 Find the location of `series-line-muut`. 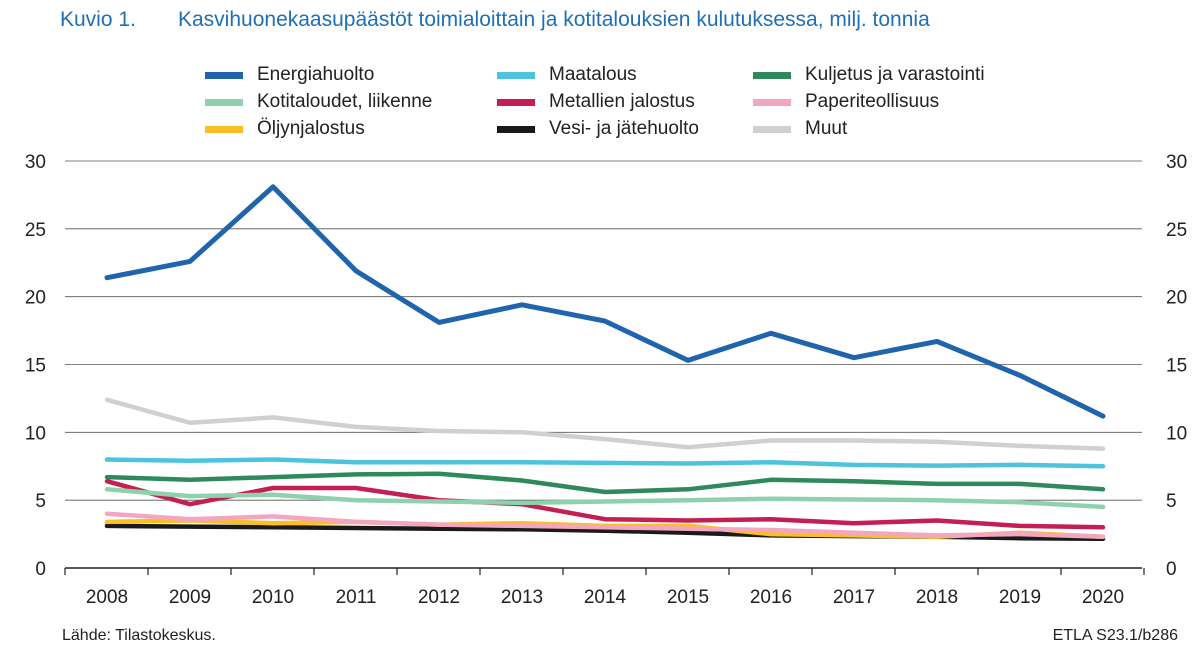

series-line-muut is located at coordinates (605, 424).